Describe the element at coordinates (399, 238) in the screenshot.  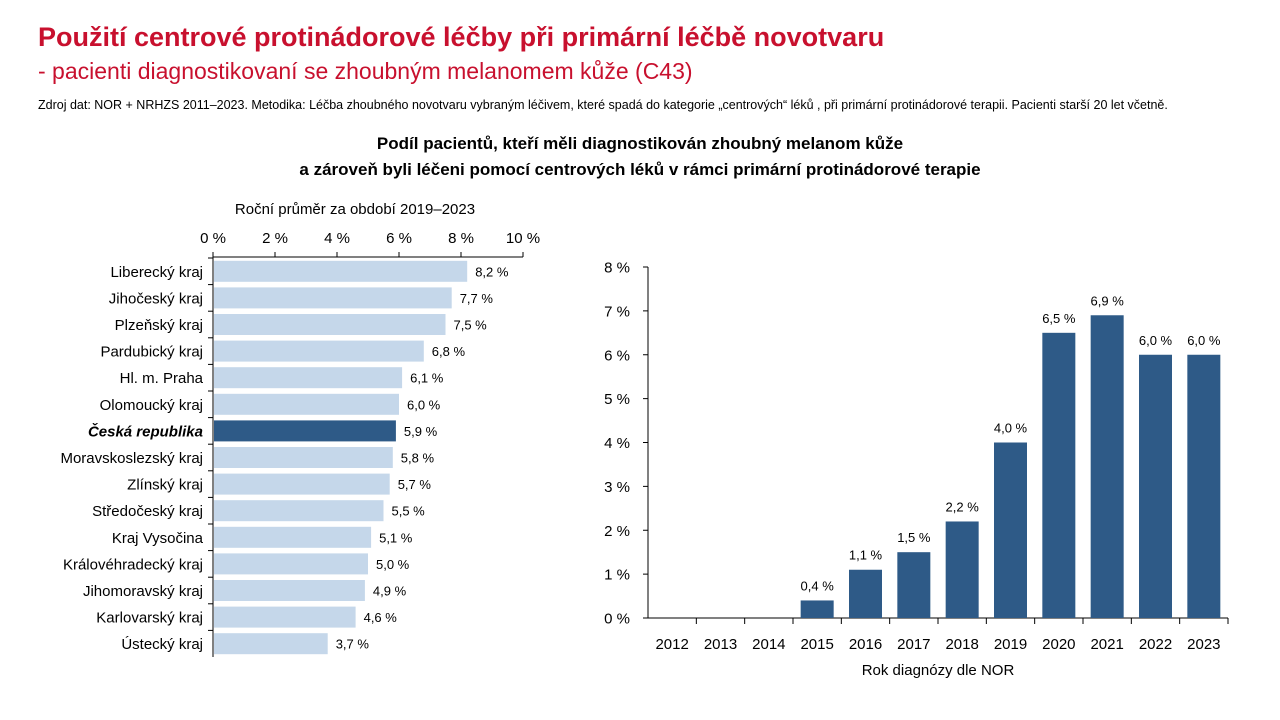
I see `x-tick-label: 6 %` at that location.